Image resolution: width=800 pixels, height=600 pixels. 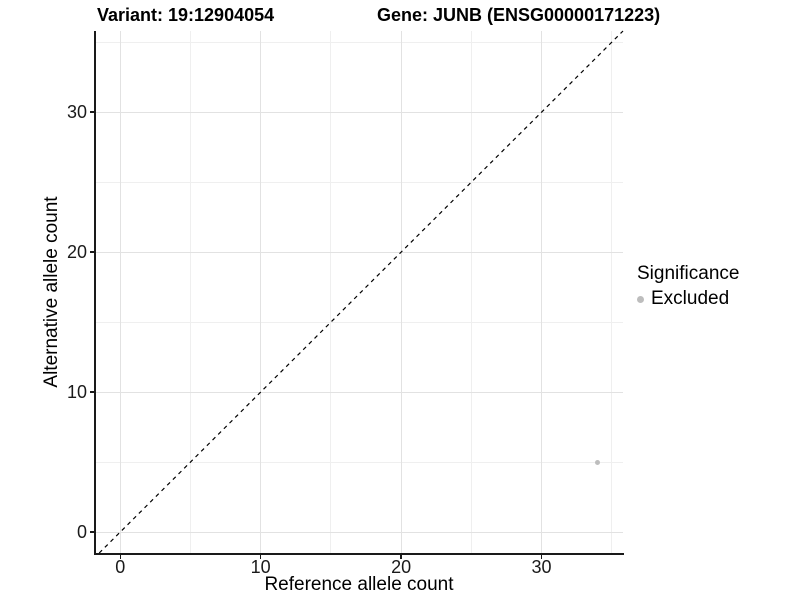 What do you see at coordinates (598, 462) in the screenshot?
I see `data-point-excluded` at bounding box center [598, 462].